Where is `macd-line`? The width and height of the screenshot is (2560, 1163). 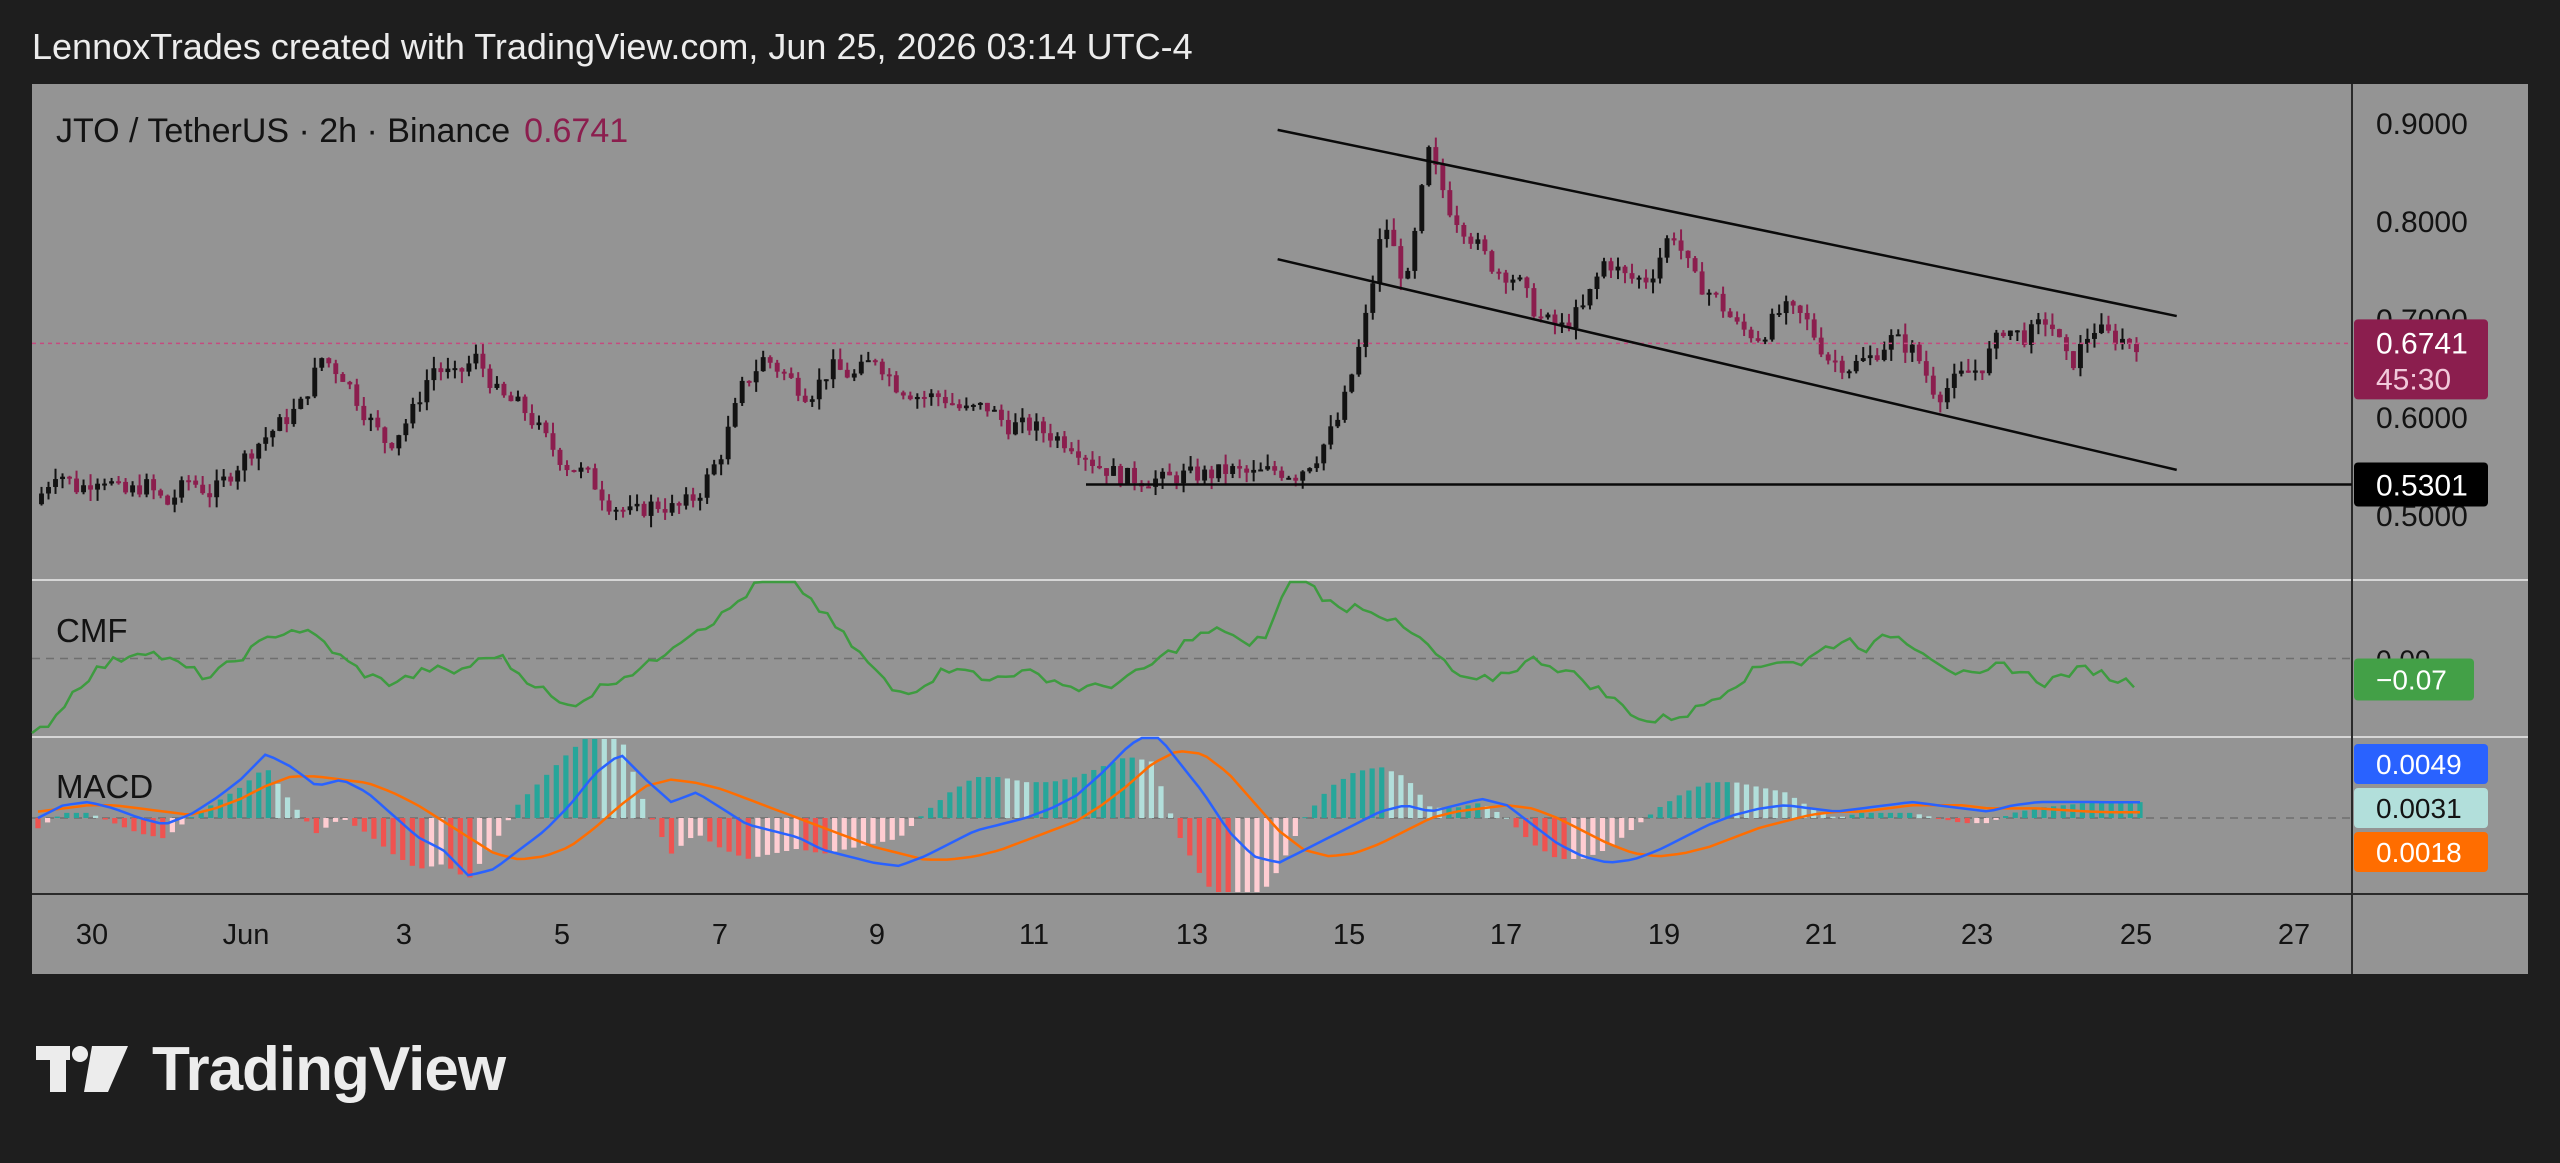
macd-line is located at coordinates (1088, 806).